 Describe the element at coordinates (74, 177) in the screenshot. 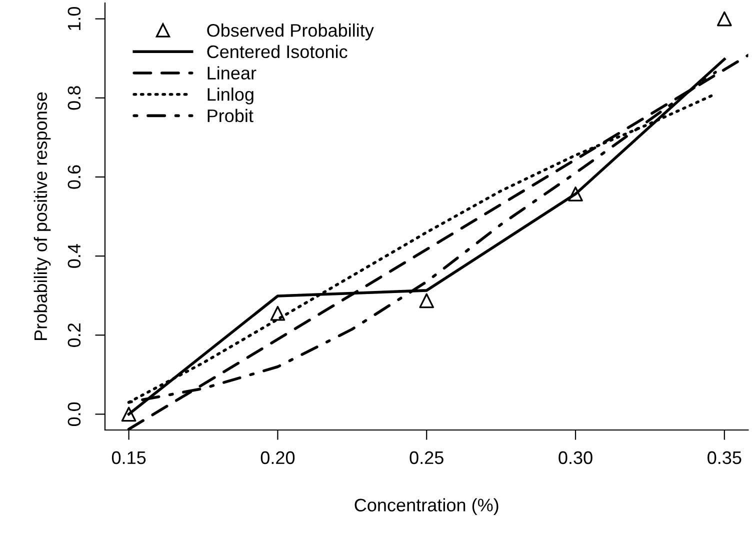

I see `y-tick-label: 0.6` at that location.